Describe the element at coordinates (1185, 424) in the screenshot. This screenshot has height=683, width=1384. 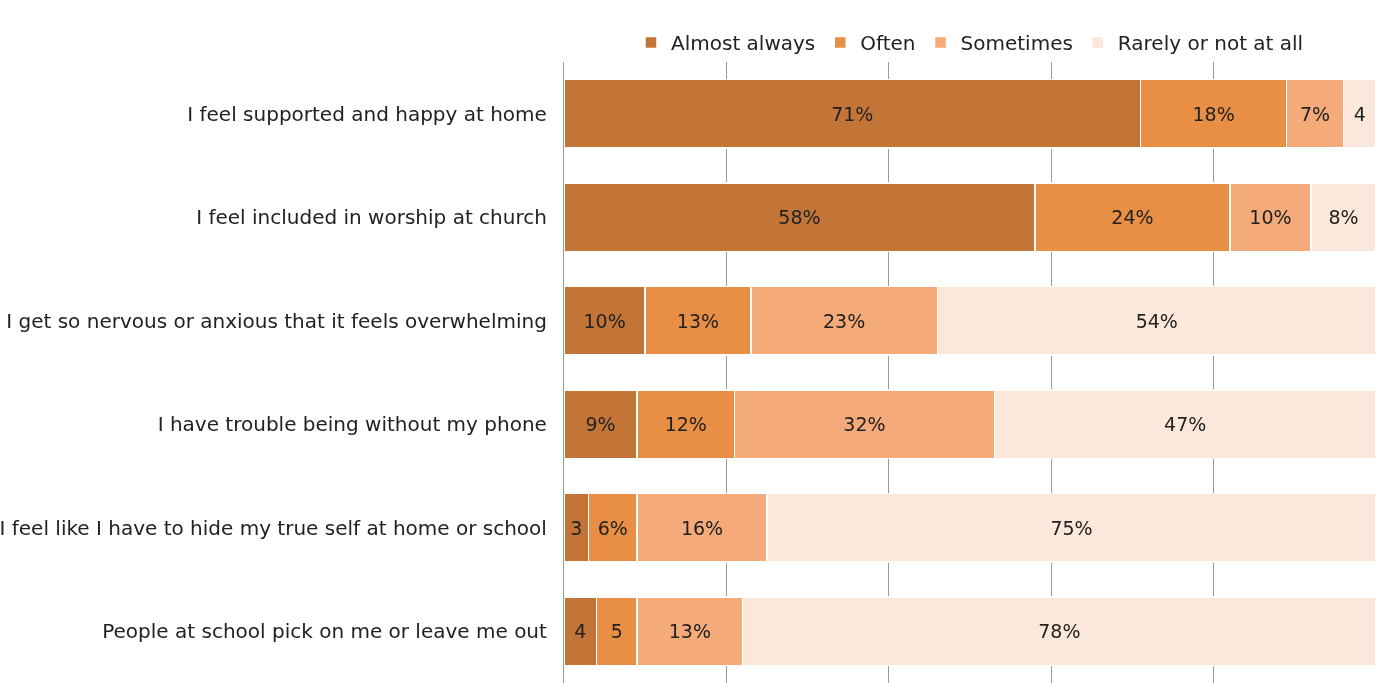
I see `data-label: 47%` at that location.